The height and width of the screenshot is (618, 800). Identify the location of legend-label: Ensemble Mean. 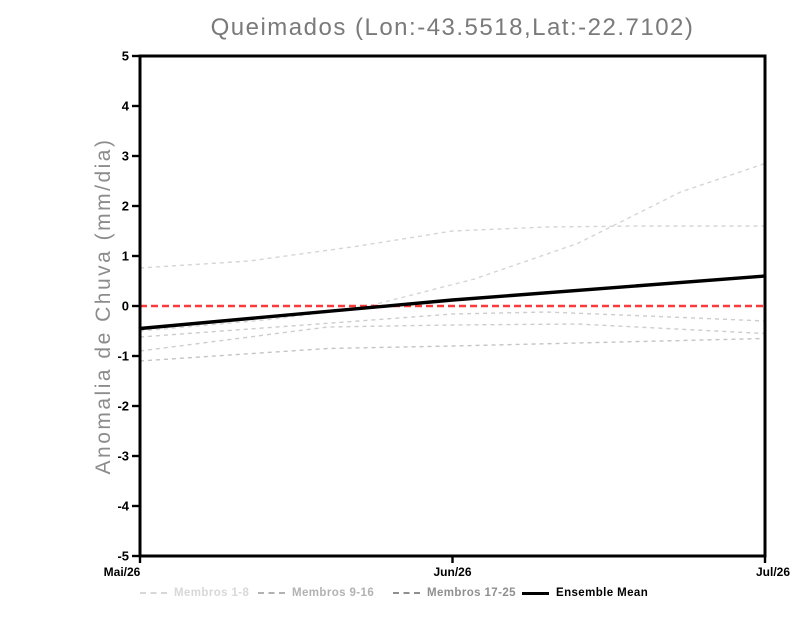
(602, 593).